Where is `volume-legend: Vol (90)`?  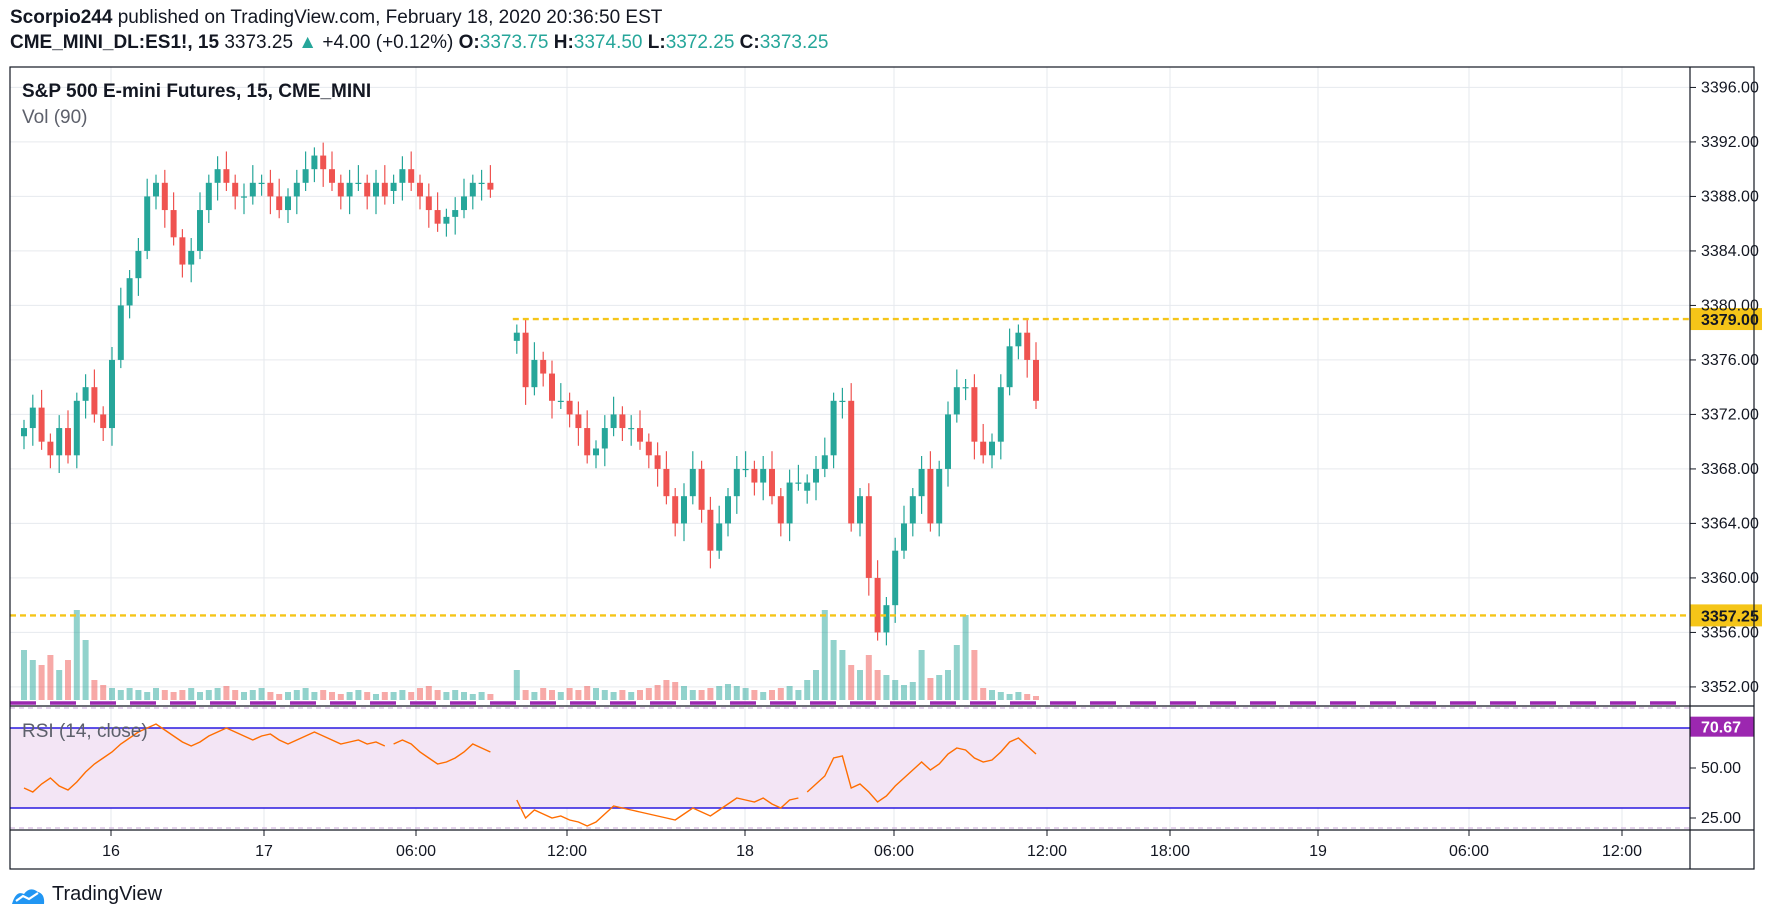
volume-legend: Vol (90) is located at coordinates (54, 117).